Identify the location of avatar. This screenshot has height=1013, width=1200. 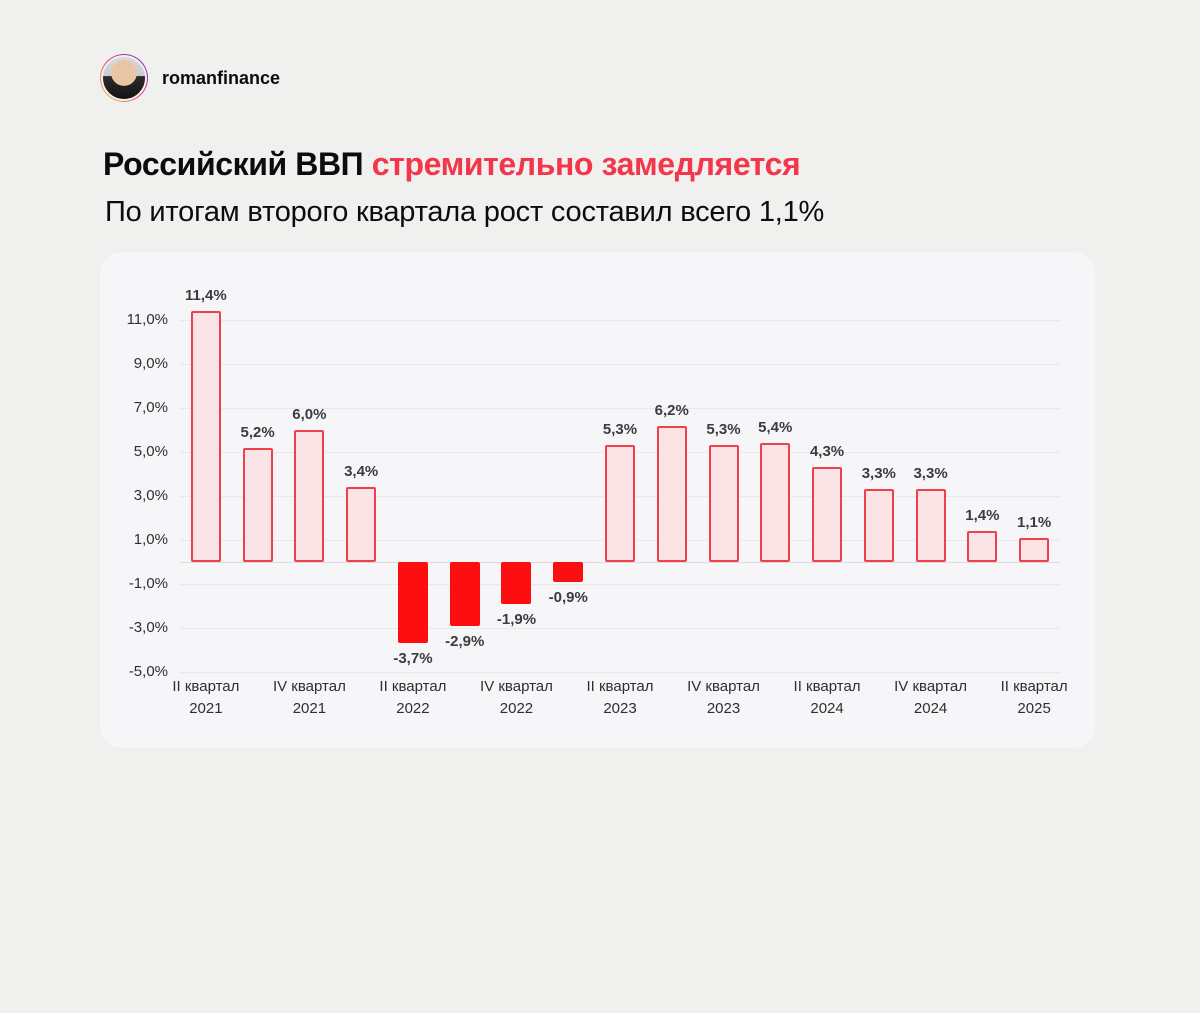
(124, 78).